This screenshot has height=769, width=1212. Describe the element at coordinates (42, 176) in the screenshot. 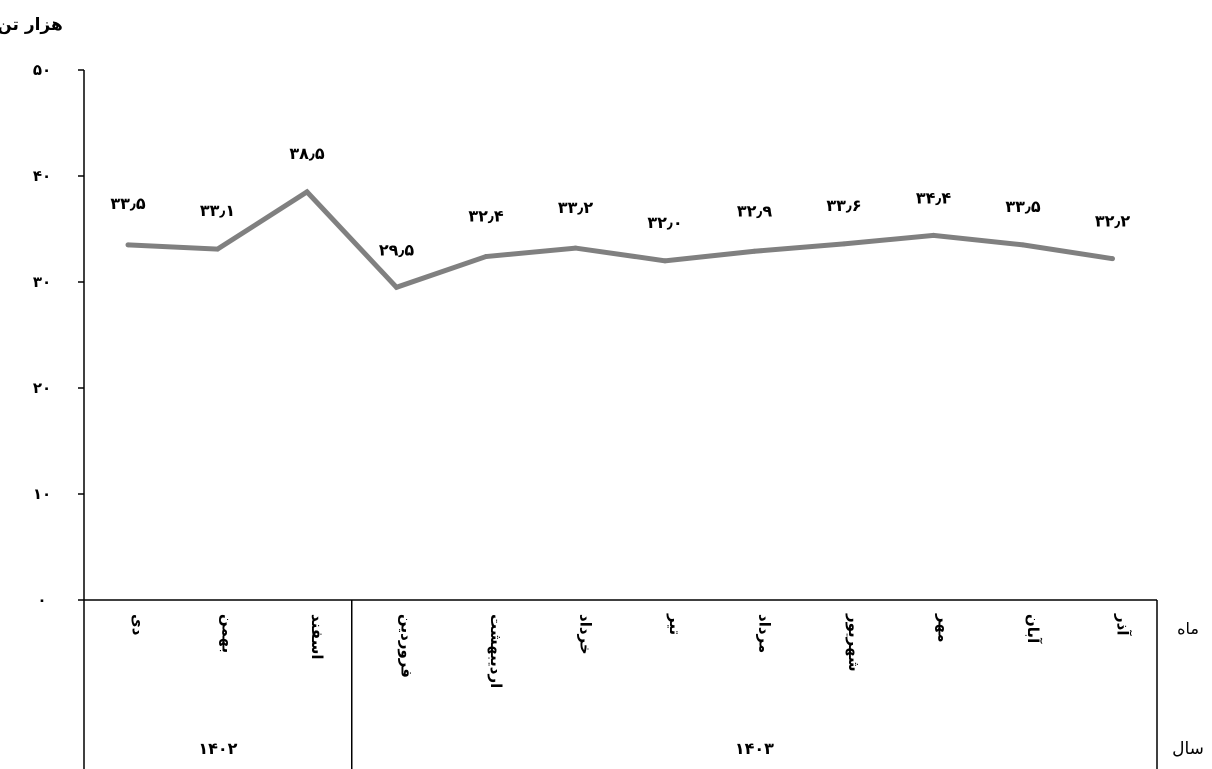

I see `y-tick-label: ۴۰` at that location.